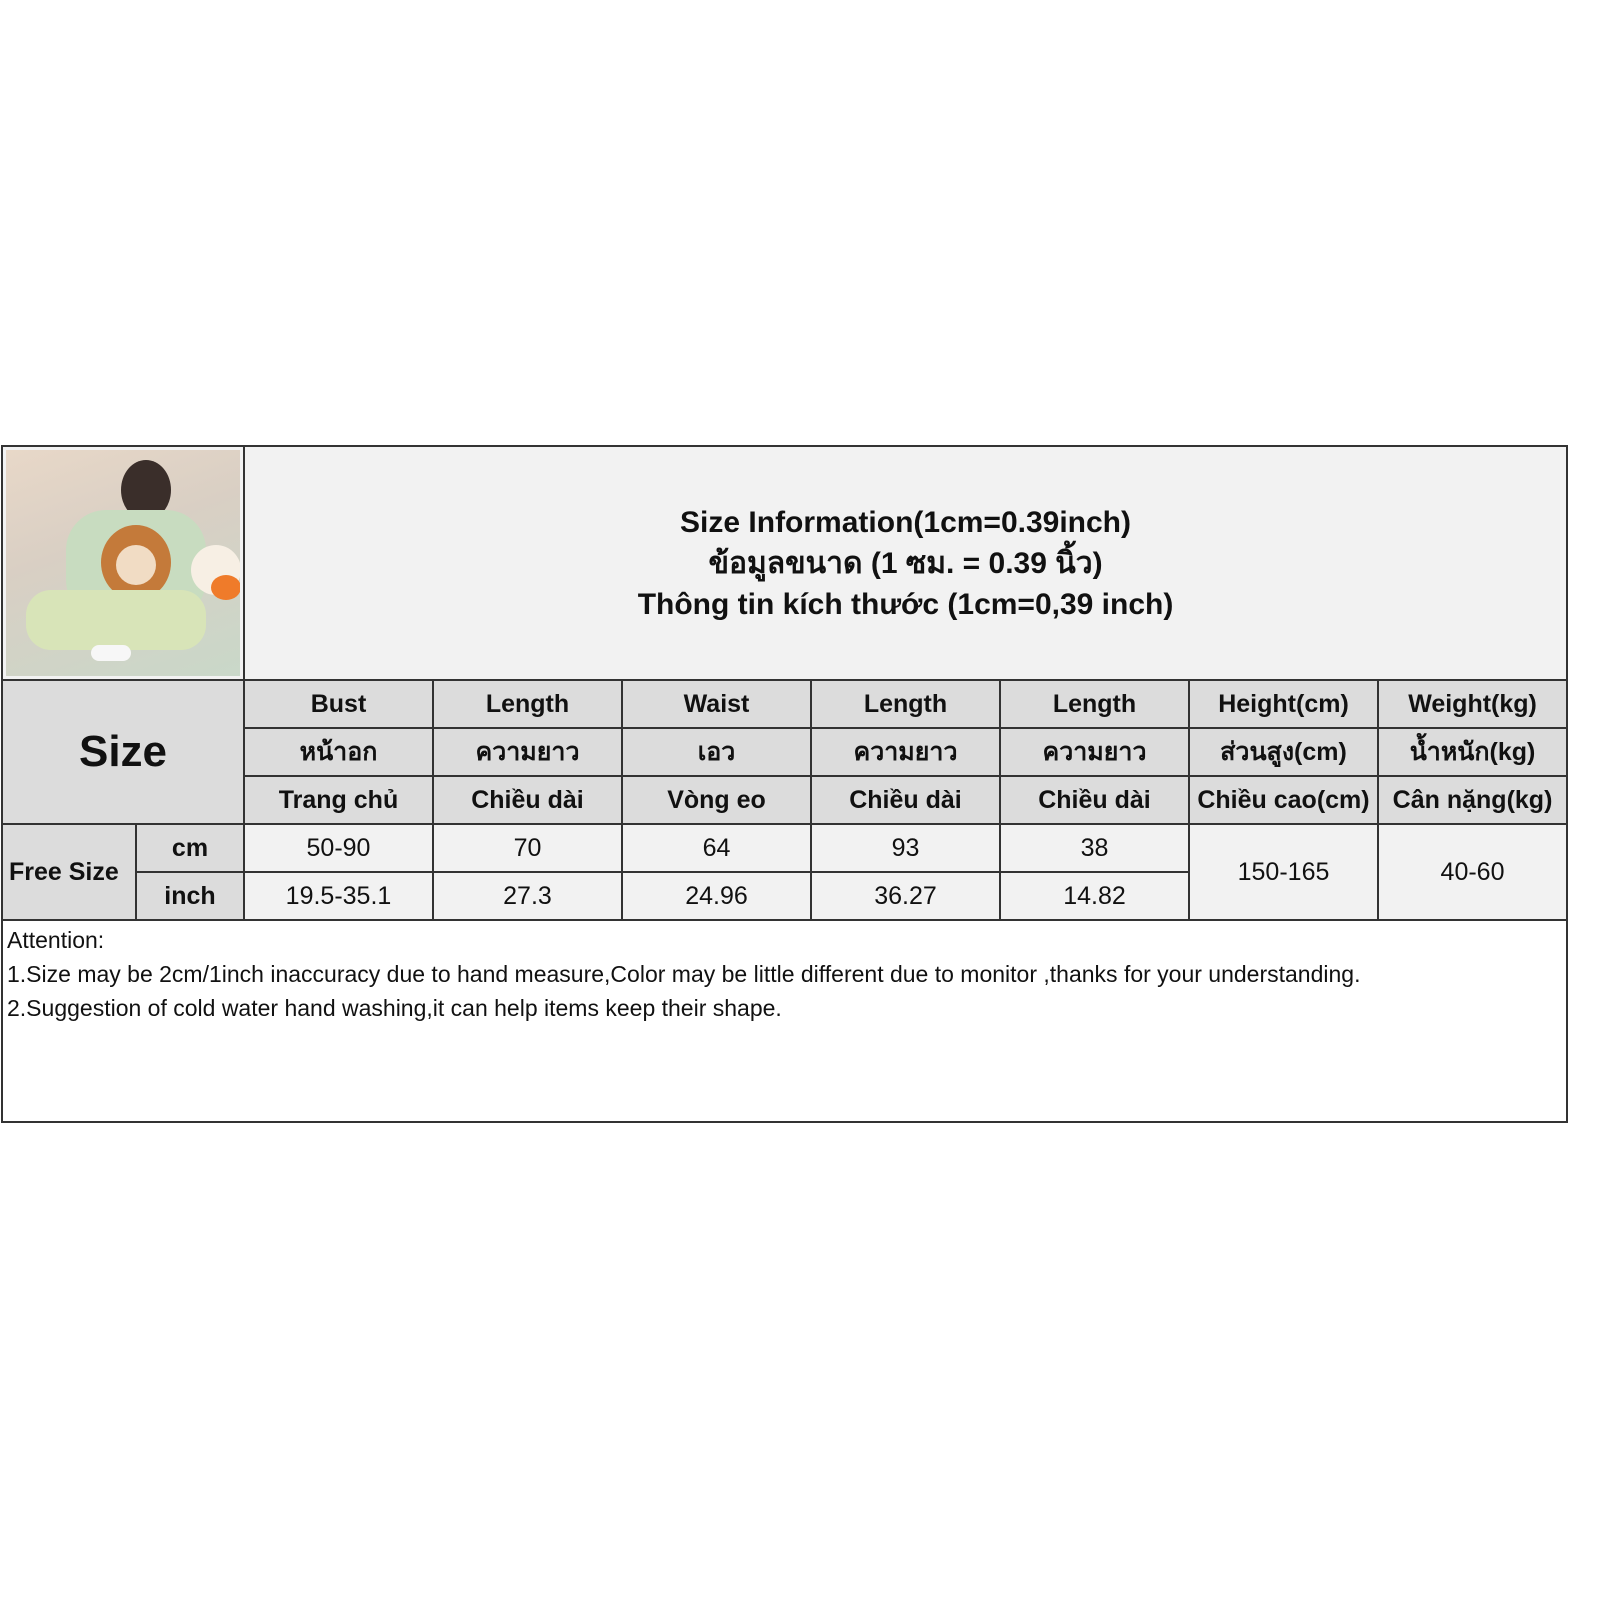  Describe the element at coordinates (338, 704) in the screenshot. I see `column-header-en: Bust` at that location.